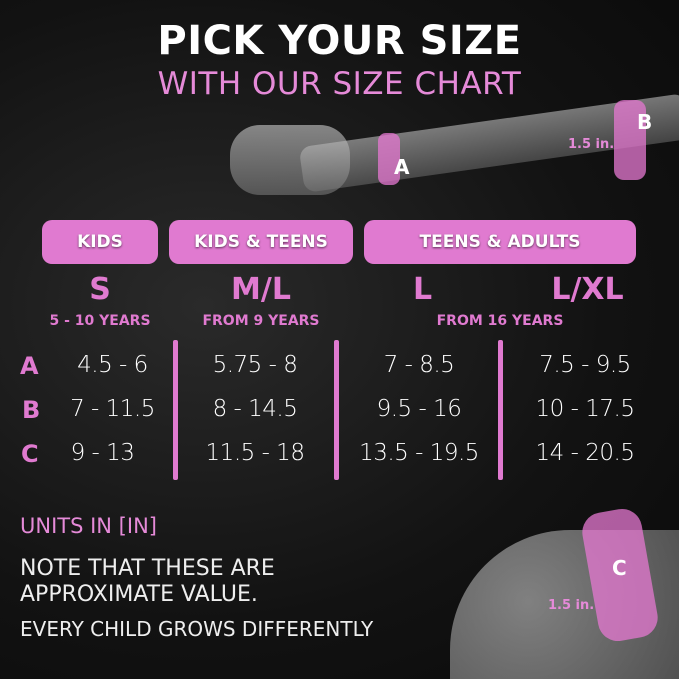 This screenshot has width=679, height=679. What do you see at coordinates (261, 321) in the screenshot?
I see `age-ml: FROM 9 YEARS` at bounding box center [261, 321].